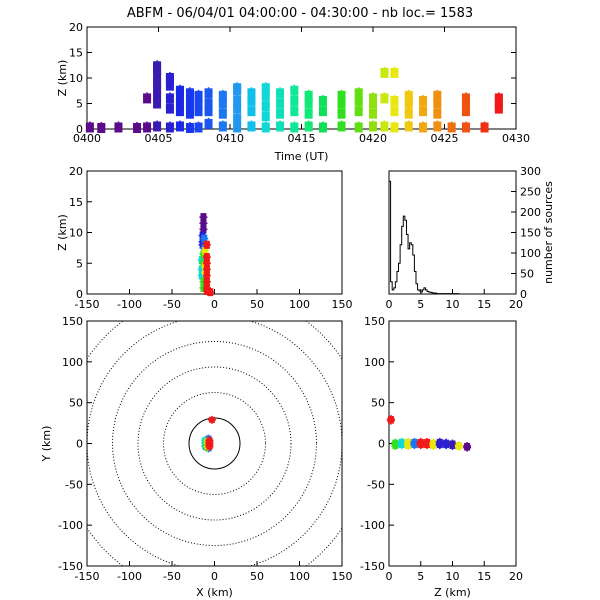 This screenshot has width=600, height=600. I want to click on x-tick-label: -100, so click(129, 304).